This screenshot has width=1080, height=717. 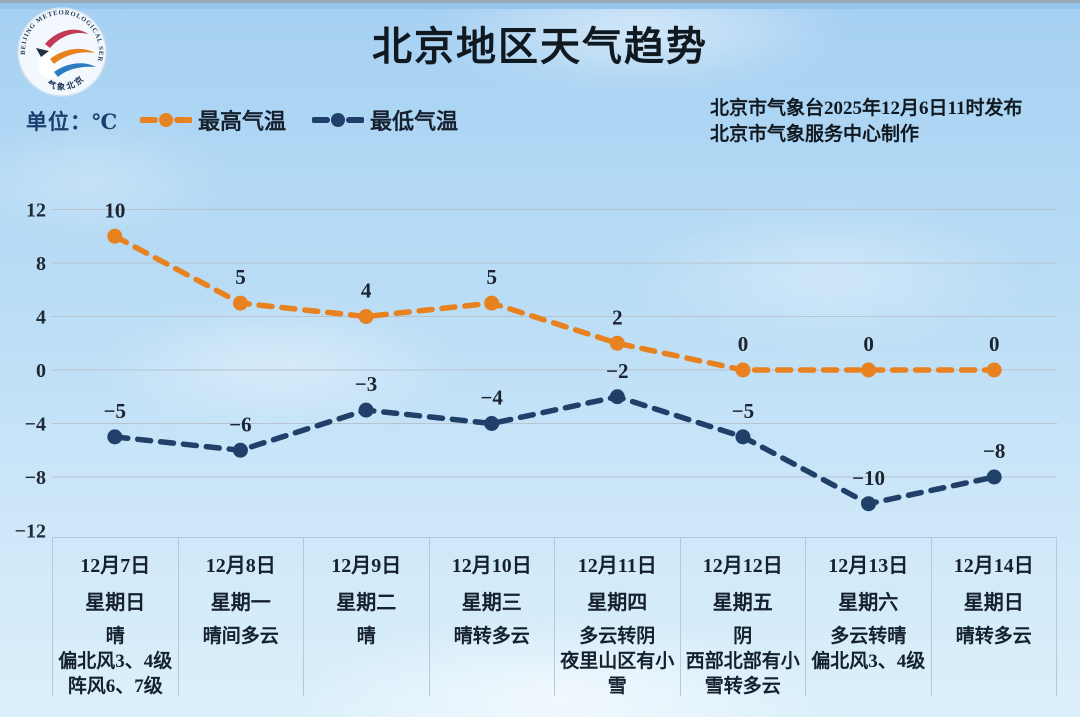 What do you see at coordinates (491, 603) in the screenshot?
I see `forecast-weekday: 星期三` at bounding box center [491, 603].